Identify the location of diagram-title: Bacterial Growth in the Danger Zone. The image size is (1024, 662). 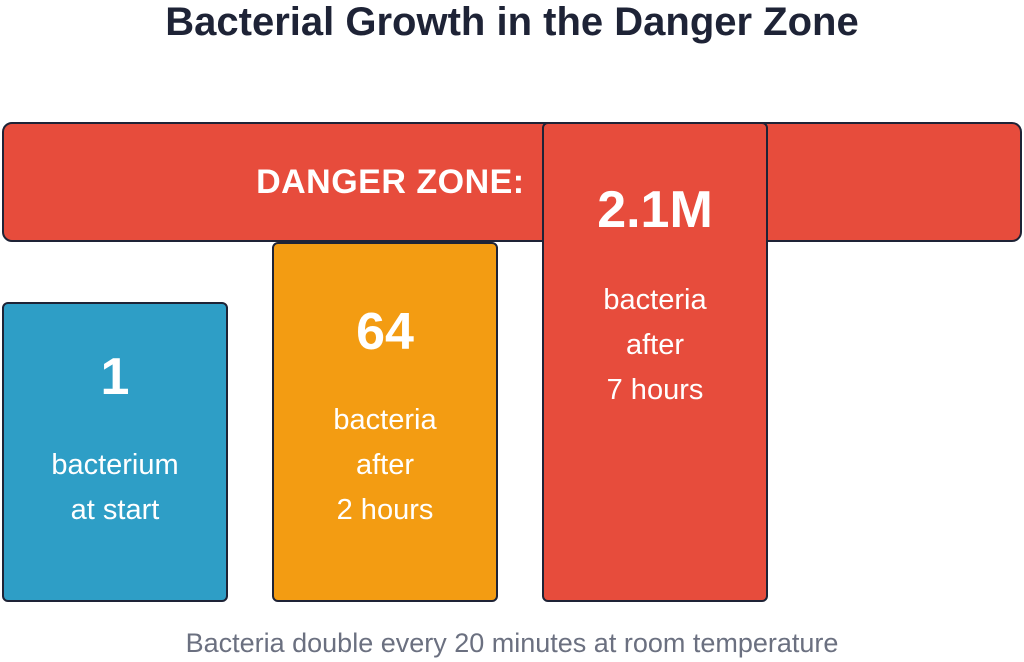
(512, 22).